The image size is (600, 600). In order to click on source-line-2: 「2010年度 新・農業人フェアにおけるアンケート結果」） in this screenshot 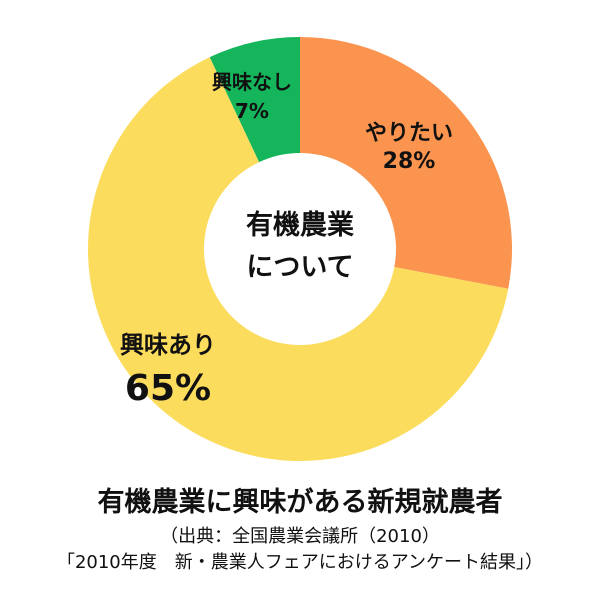, I will do `click(300, 562)`.